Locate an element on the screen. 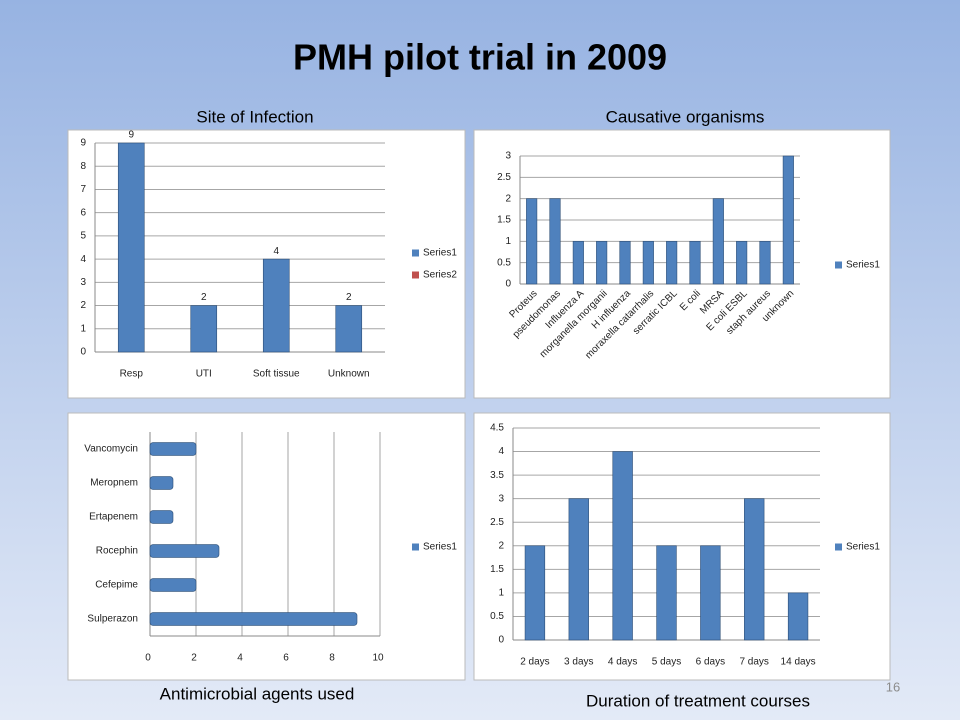  y-tick-label: 5 is located at coordinates (83, 236).